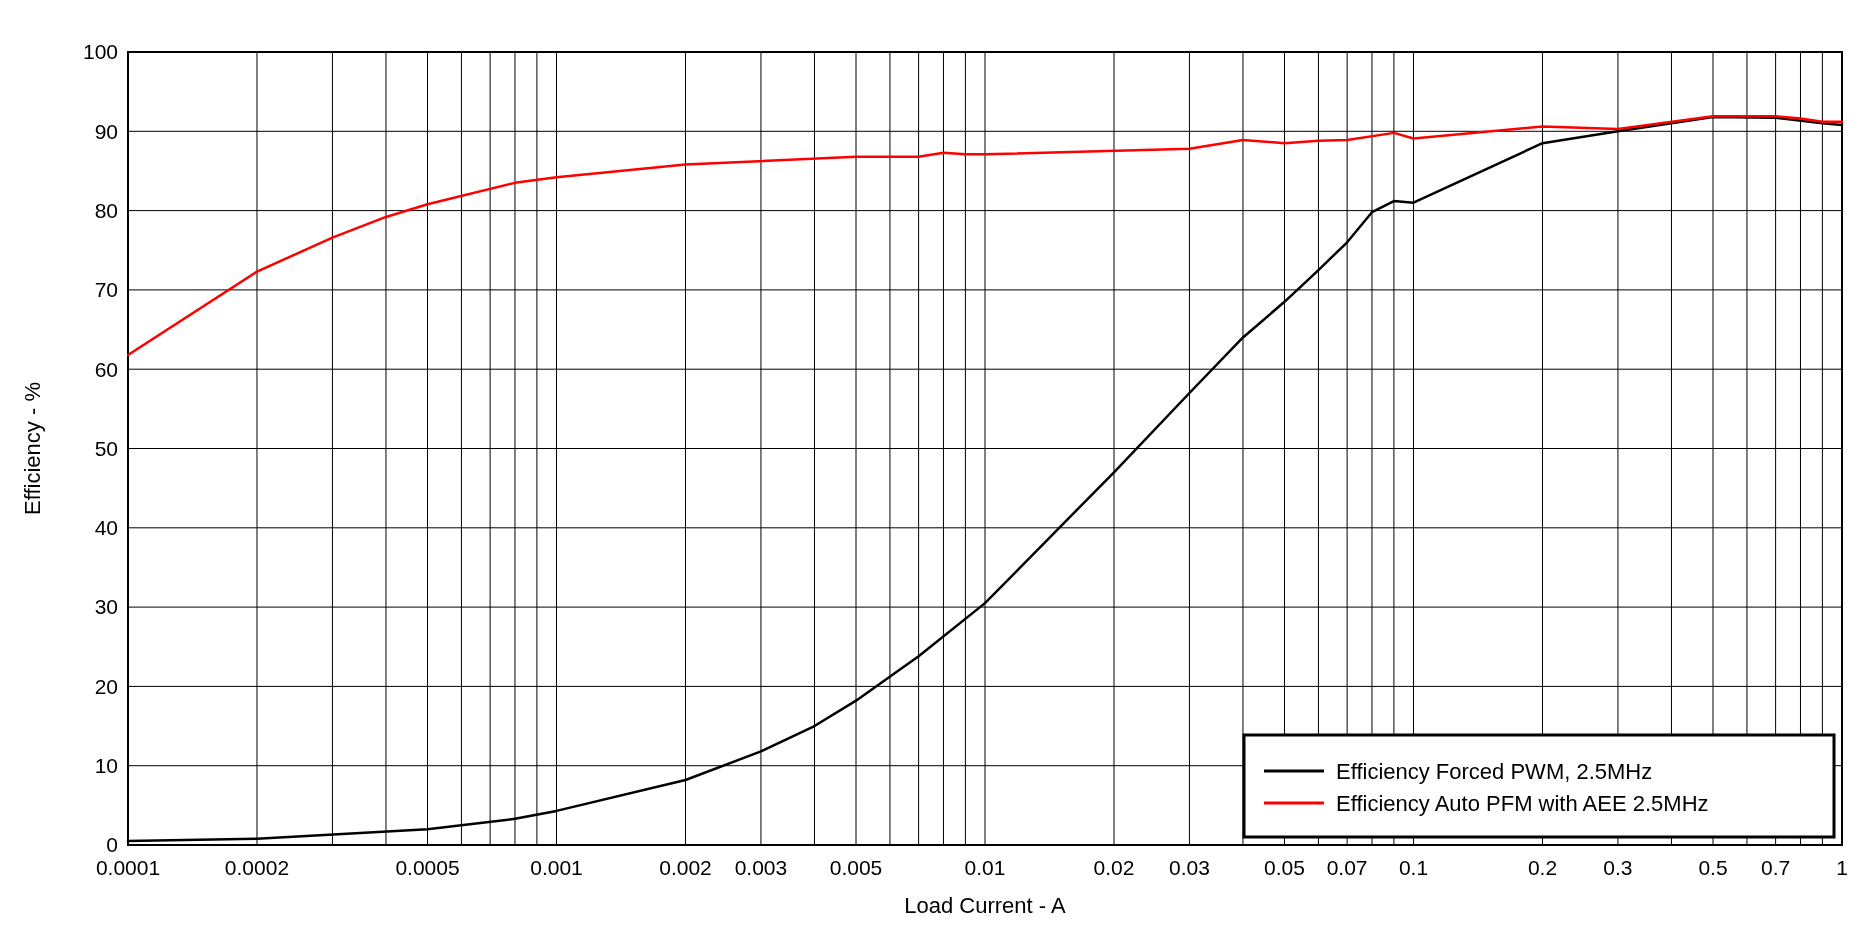 Image resolution: width=1870 pixels, height=933 pixels. I want to click on y-tick-label: 40, so click(106, 528).